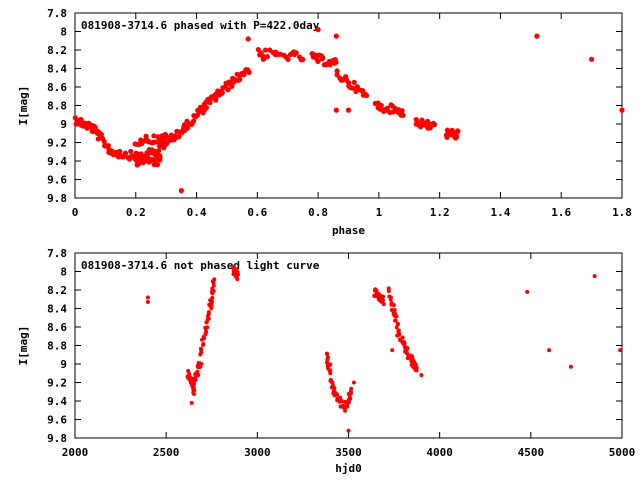 This screenshot has width=640, height=480. Describe the element at coordinates (75, 212) in the screenshot. I see `x-tick-label: 0` at that location.